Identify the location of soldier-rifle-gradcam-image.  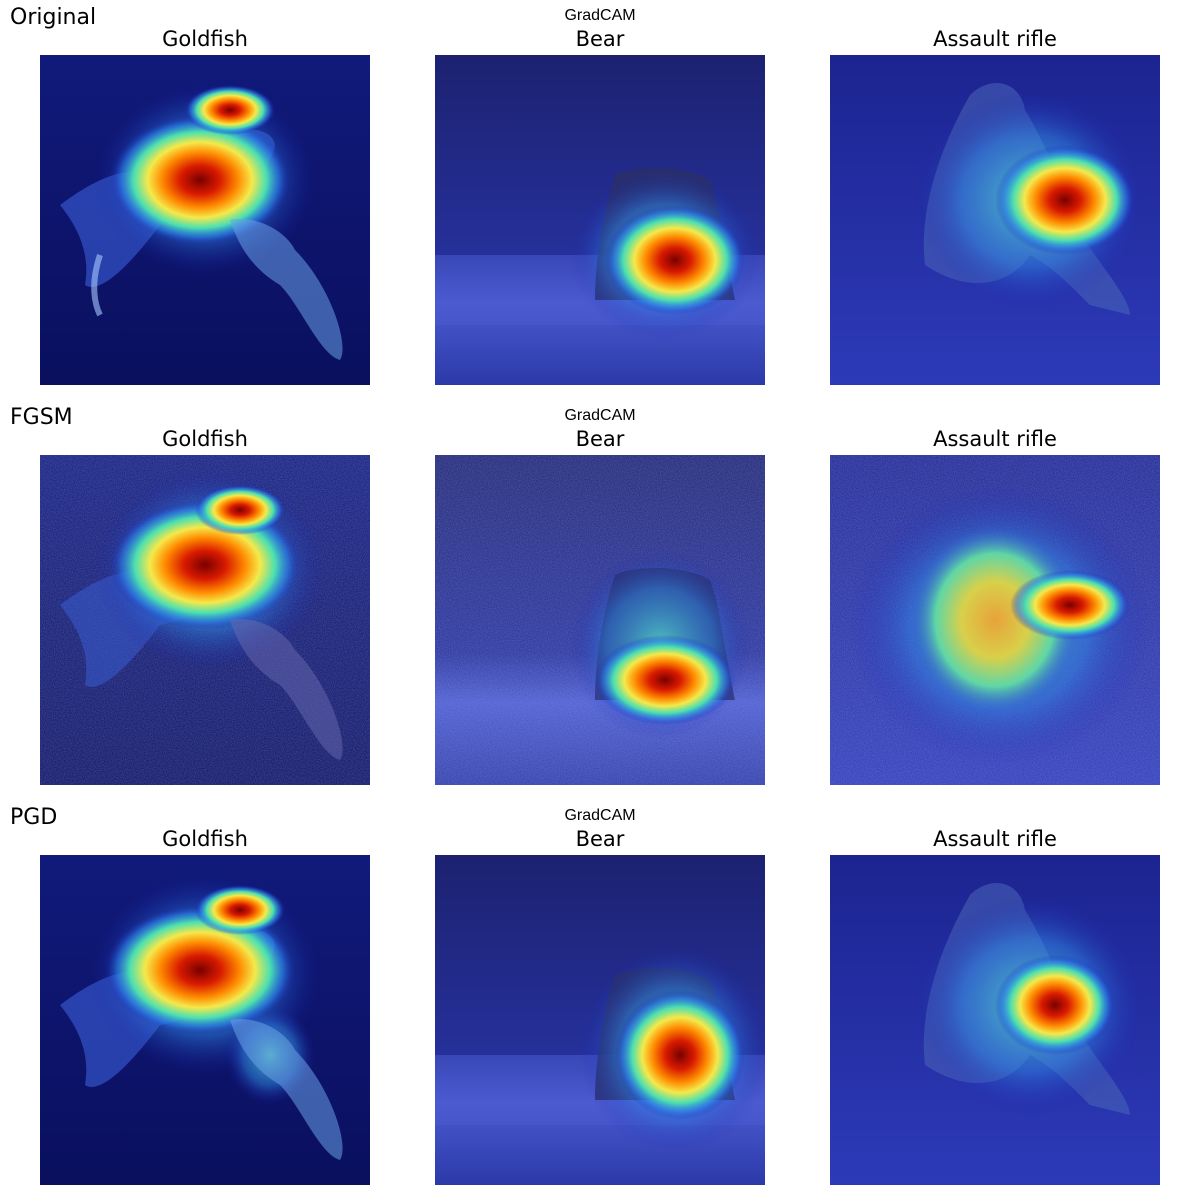
(995, 220).